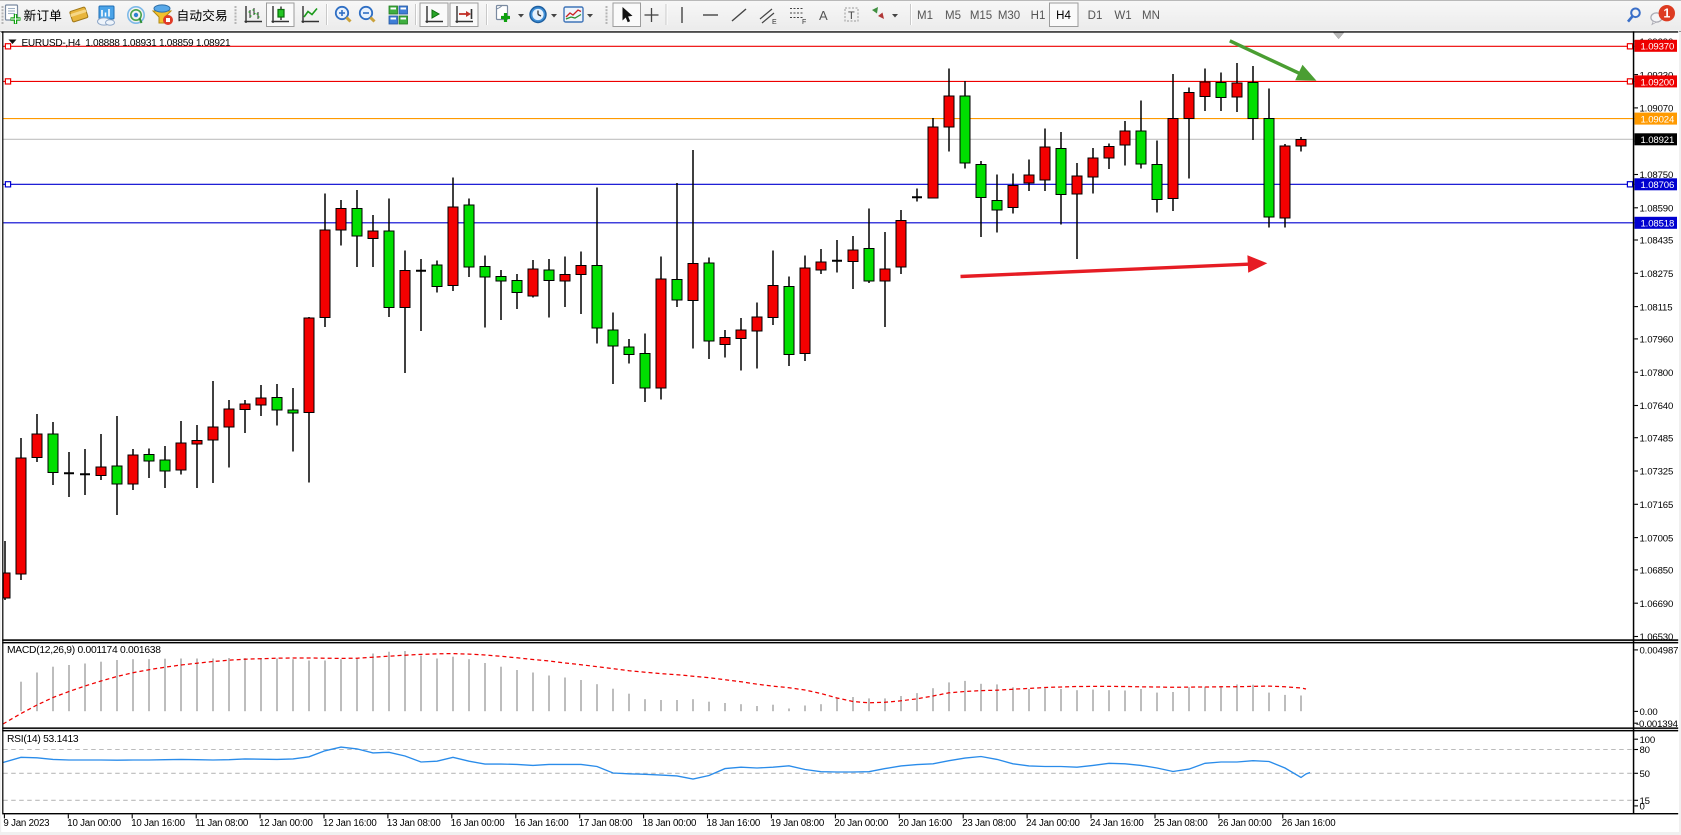  What do you see at coordinates (1658, 224) in the screenshot?
I see `svg-text: 1.08518` at bounding box center [1658, 224].